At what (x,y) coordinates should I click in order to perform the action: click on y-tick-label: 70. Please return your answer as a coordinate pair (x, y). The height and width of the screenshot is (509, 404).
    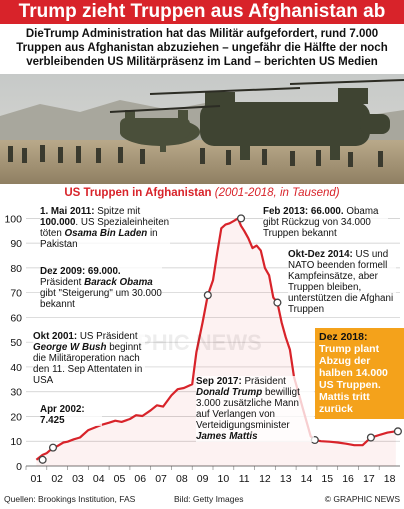
    Looking at the image, I should click on (16, 294).